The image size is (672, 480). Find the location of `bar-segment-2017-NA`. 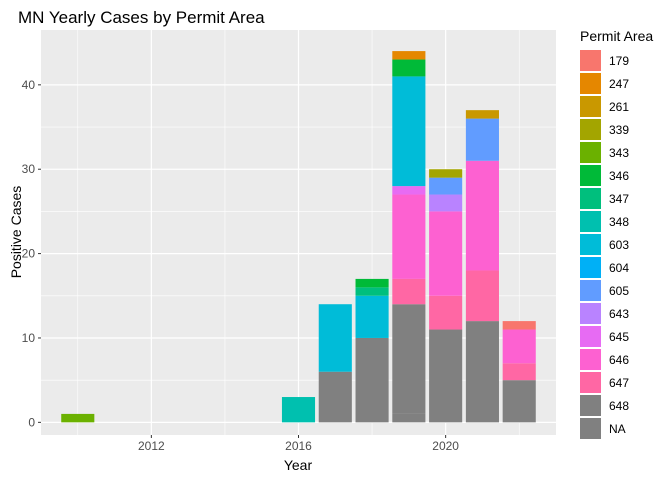

bar-segment-2017-NA is located at coordinates (335, 397).